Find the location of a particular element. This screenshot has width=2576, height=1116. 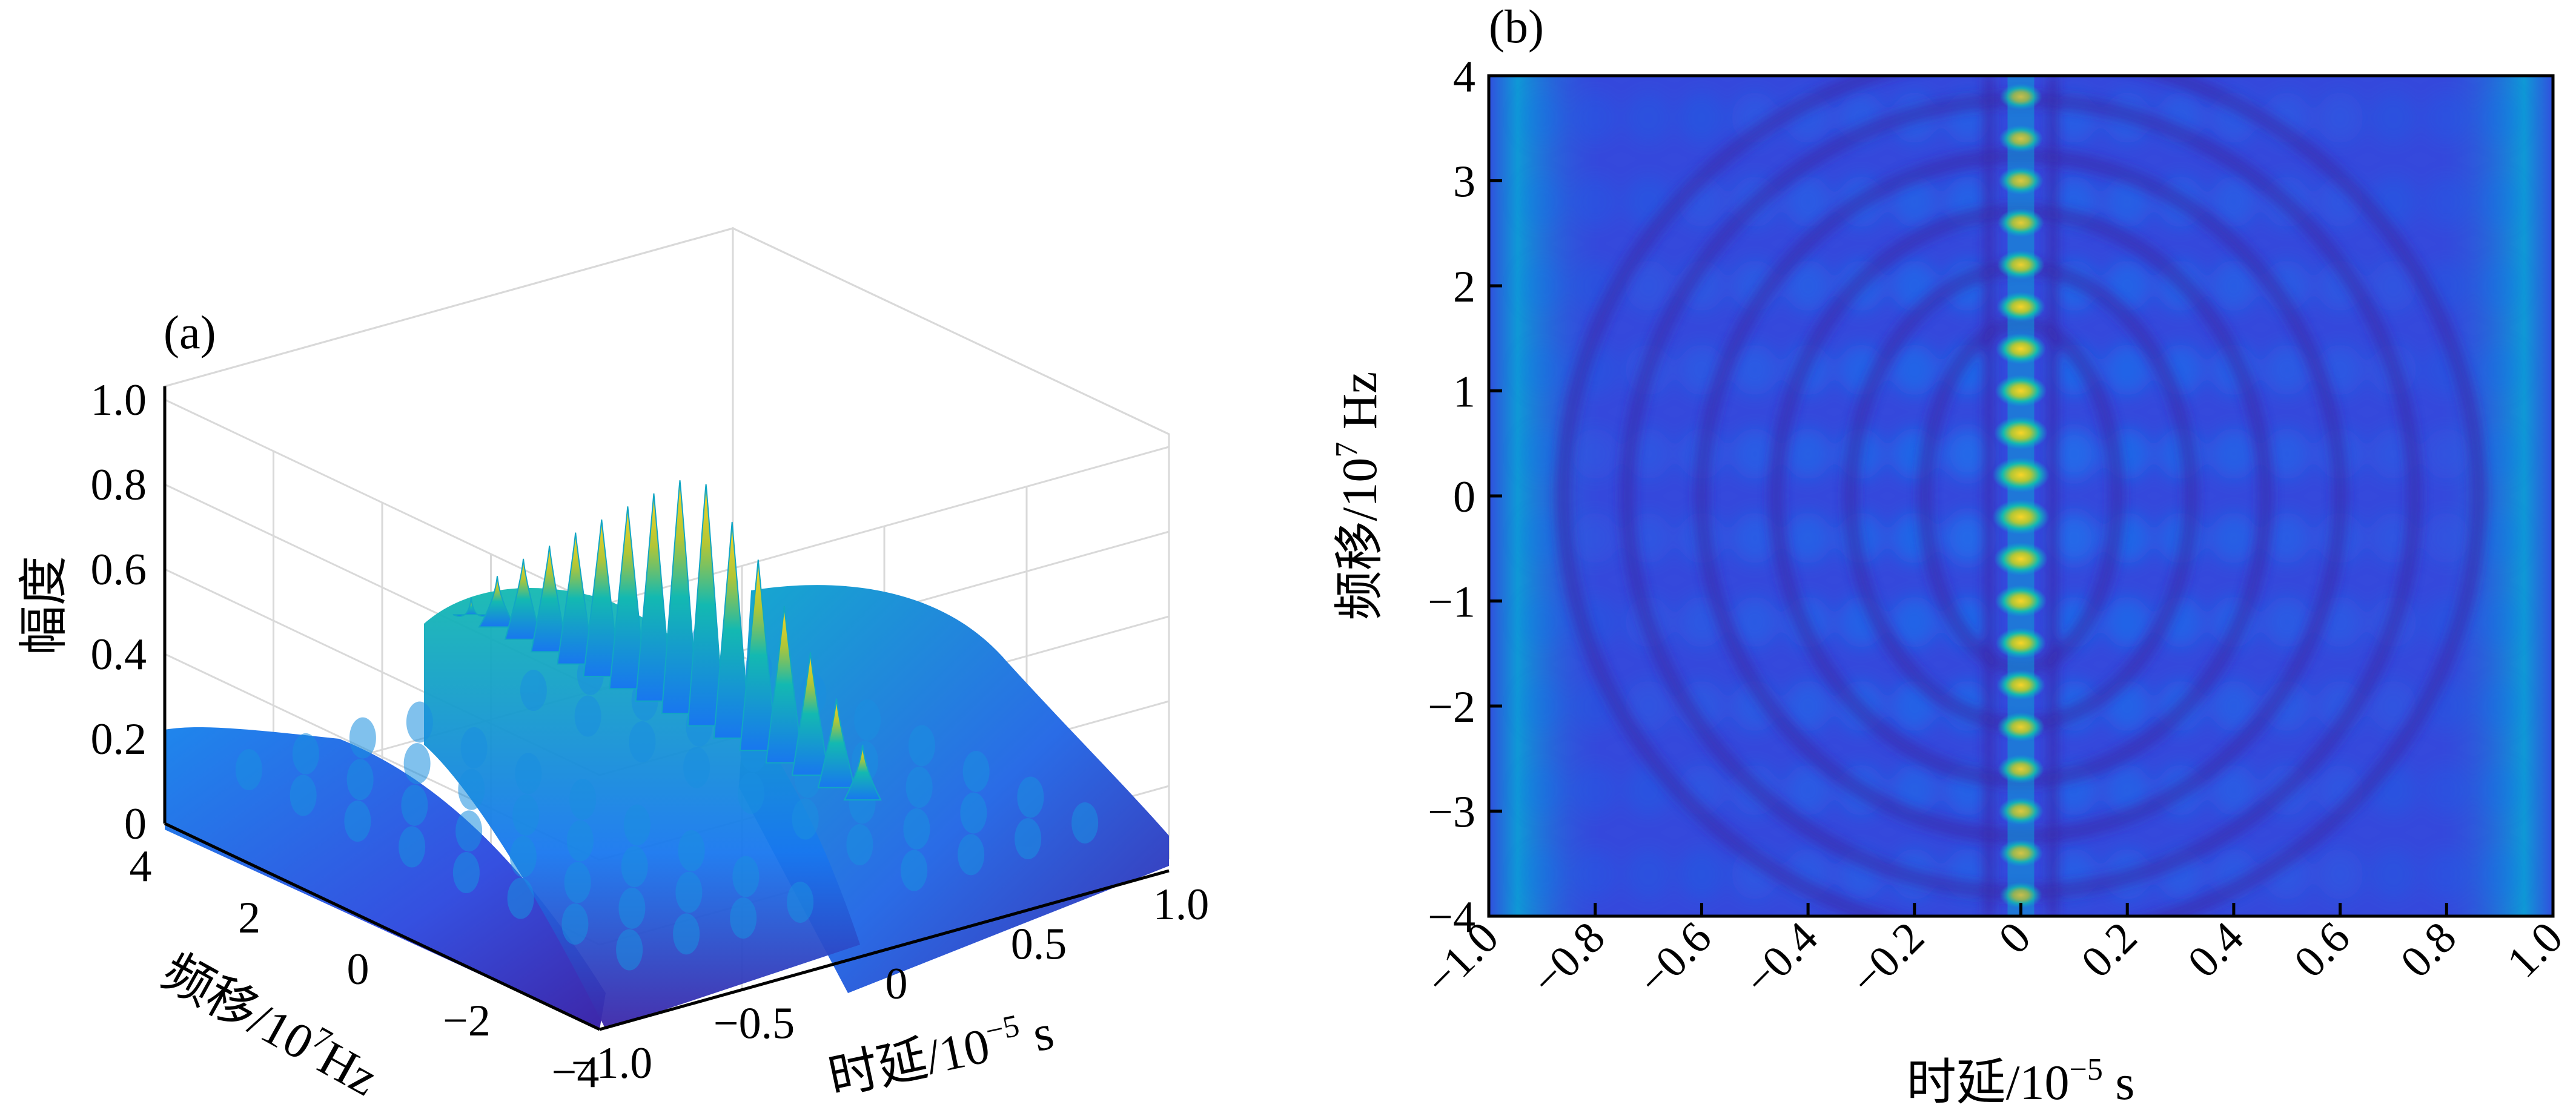

x-tick-label: −1.0 is located at coordinates (611, 1063).